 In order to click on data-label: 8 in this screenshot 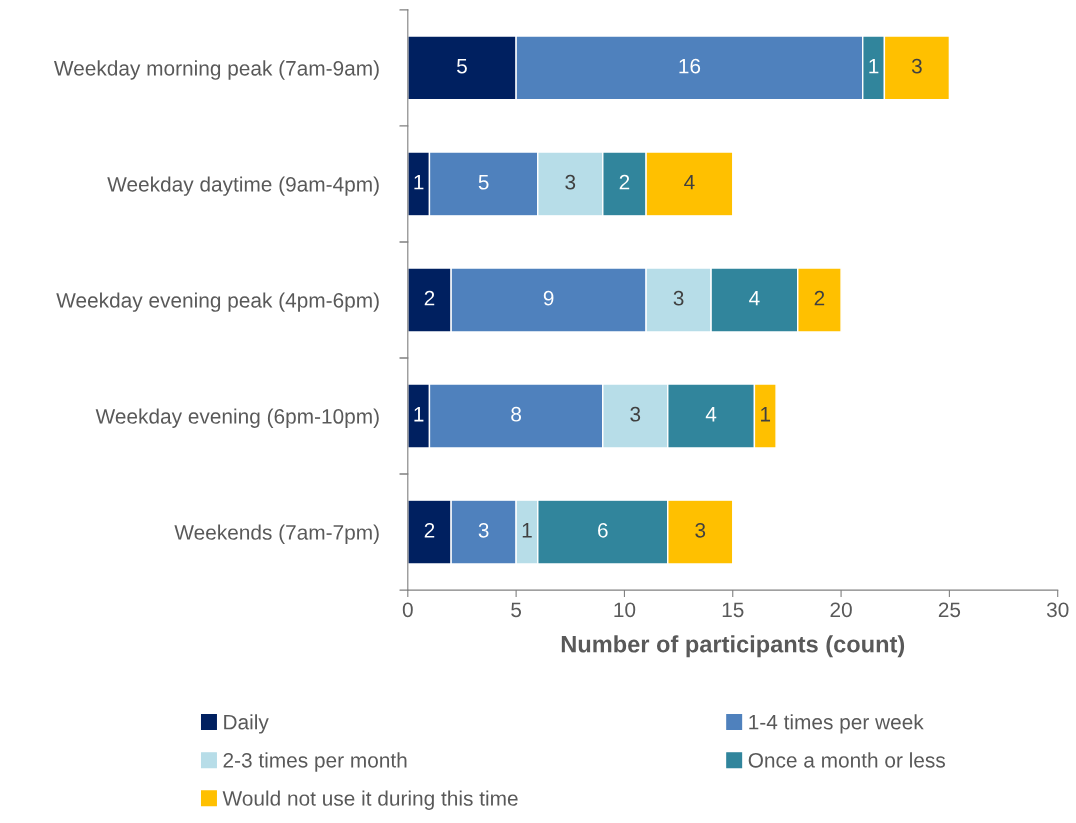, I will do `click(516, 414)`.